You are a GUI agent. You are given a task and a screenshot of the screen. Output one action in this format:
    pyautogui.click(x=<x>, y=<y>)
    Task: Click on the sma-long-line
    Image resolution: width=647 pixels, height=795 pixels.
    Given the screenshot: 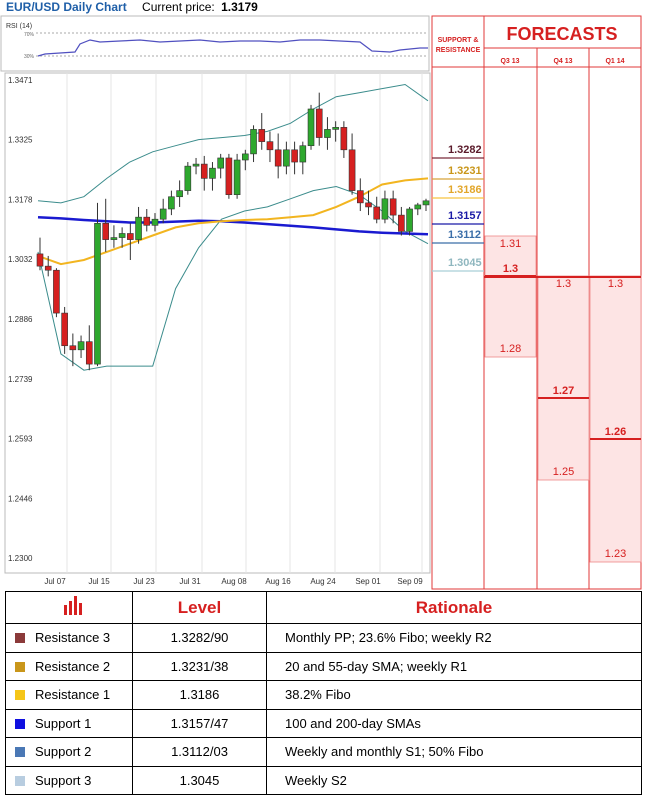 What is the action you would take?
    pyautogui.click(x=233, y=225)
    